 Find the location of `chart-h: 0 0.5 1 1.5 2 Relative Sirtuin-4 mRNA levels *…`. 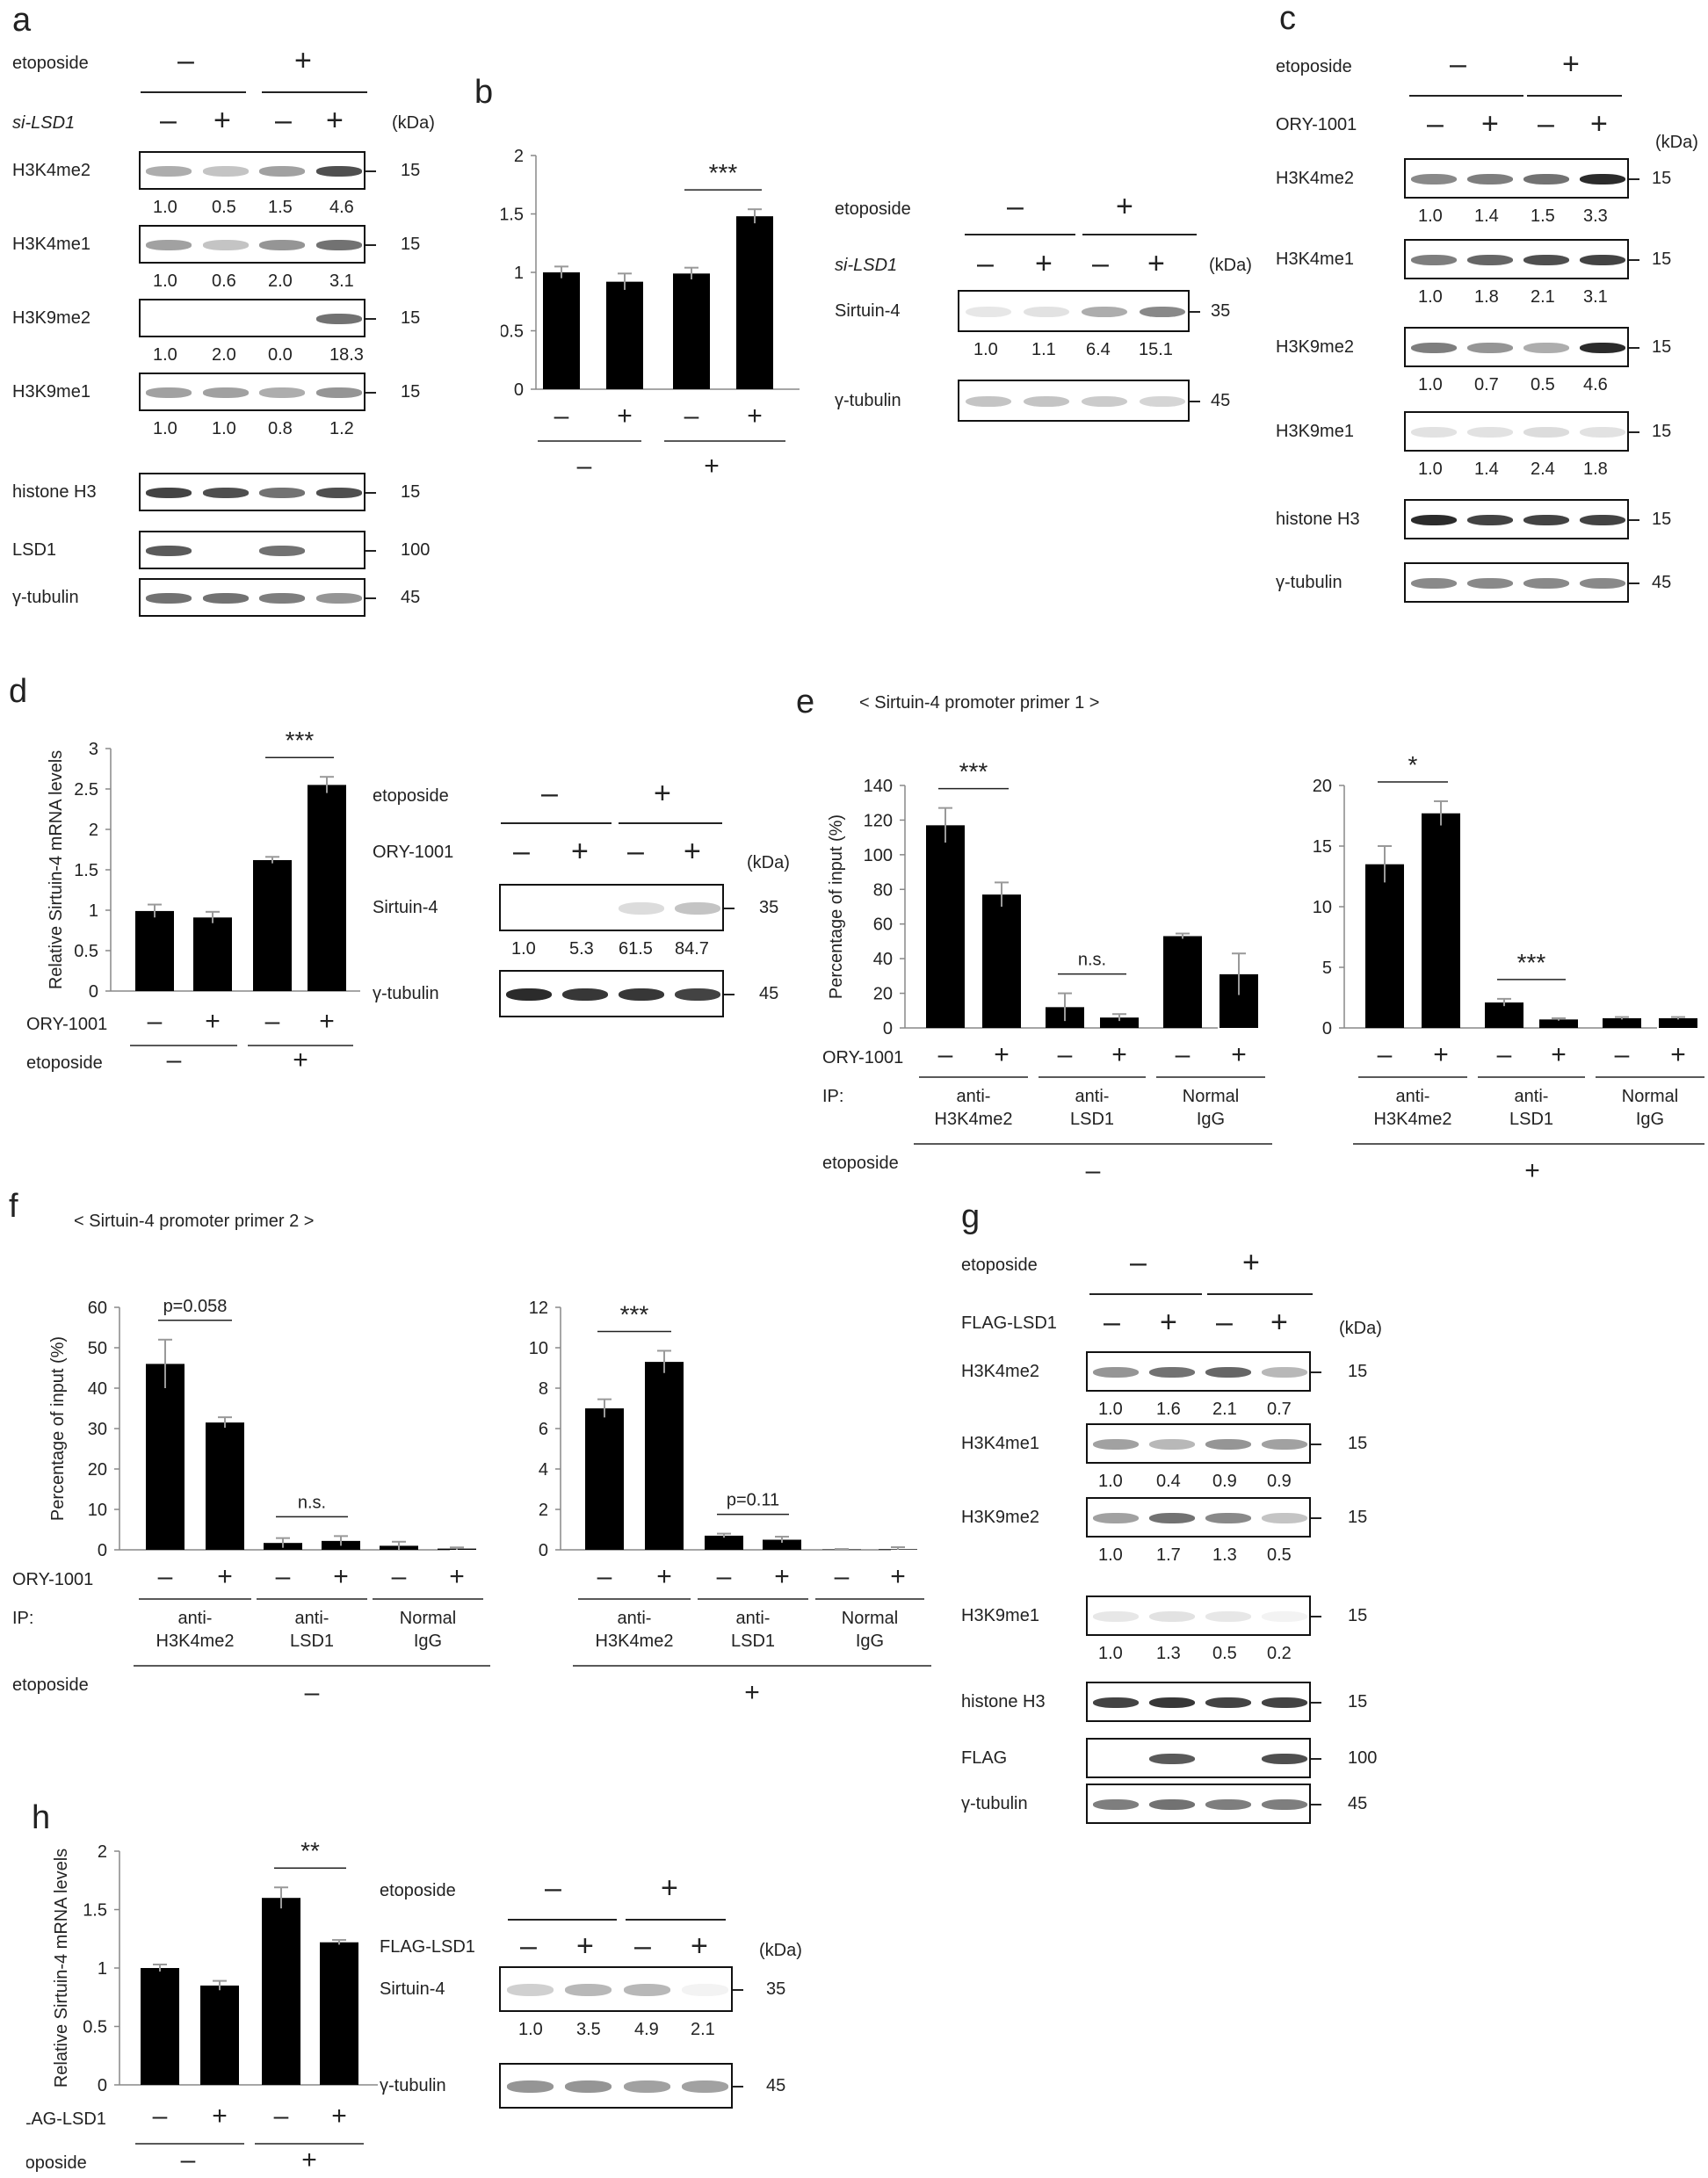

chart-h: 0 0.5 1 1.5 2 Relative Sirtuin-4 mRNA levels *… is located at coordinates (202, 2005).